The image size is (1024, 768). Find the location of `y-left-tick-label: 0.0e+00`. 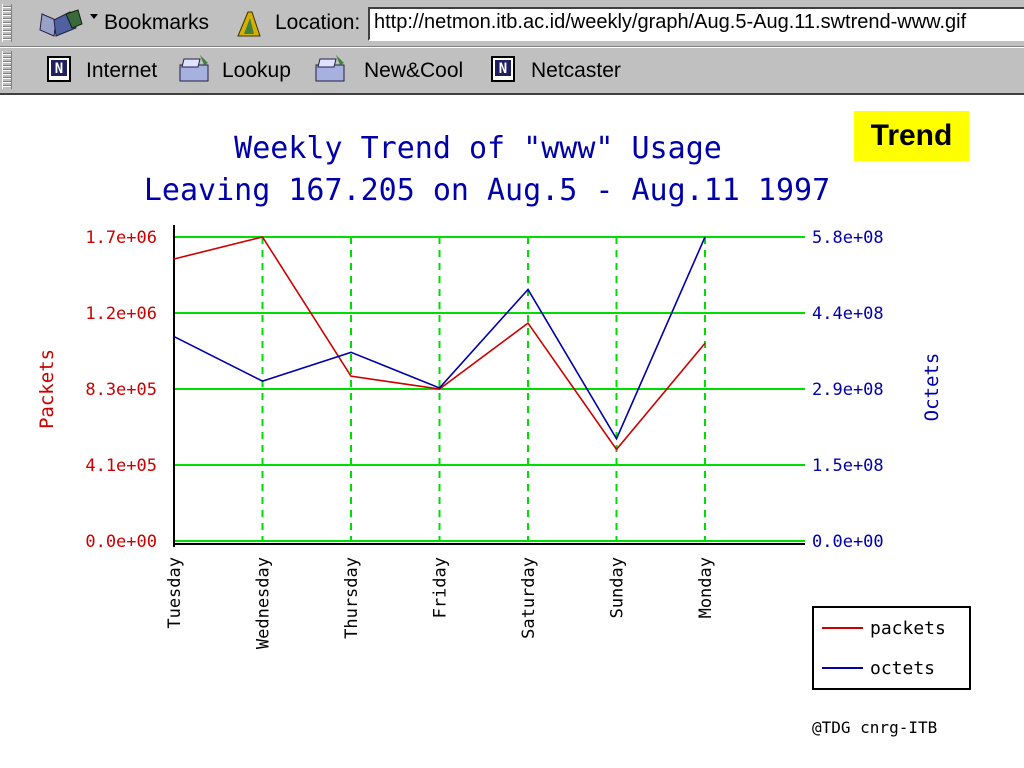

y-left-tick-label: 0.0e+00 is located at coordinates (121, 542).